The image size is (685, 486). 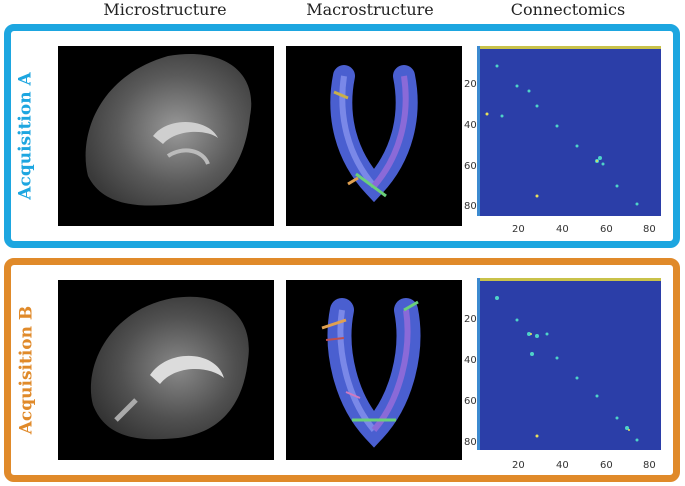 I want to click on acquisition-a-label: Acquisition A, so click(x=26, y=136).